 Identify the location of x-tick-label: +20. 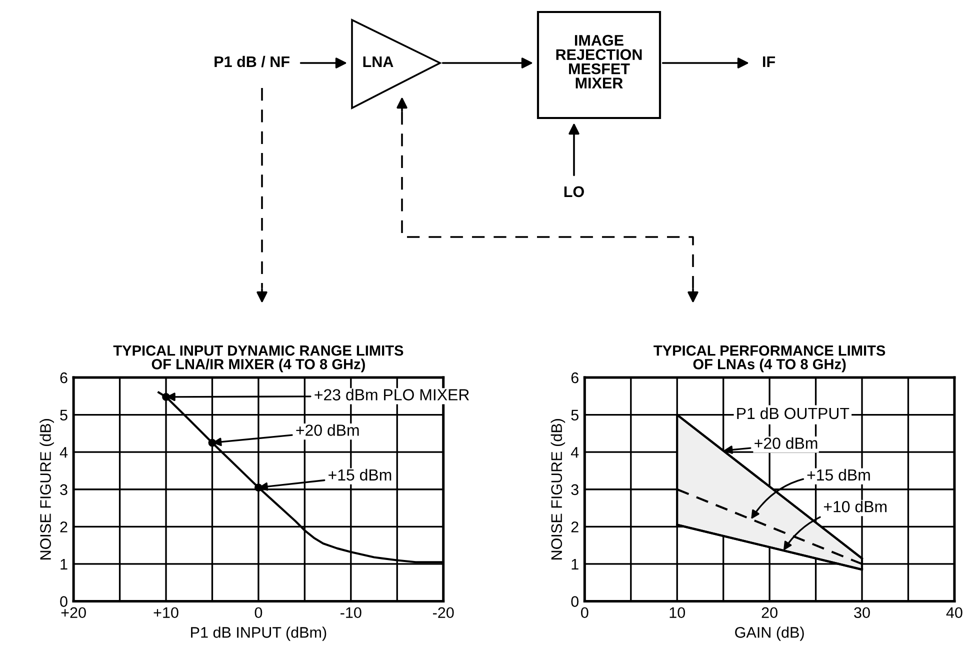
(73, 612).